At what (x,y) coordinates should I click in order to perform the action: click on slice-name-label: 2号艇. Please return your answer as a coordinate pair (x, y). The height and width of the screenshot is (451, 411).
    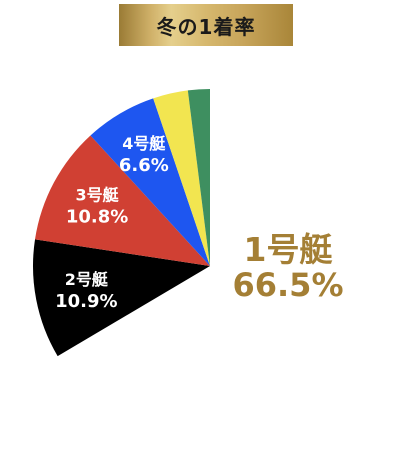
    Looking at the image, I should click on (87, 279).